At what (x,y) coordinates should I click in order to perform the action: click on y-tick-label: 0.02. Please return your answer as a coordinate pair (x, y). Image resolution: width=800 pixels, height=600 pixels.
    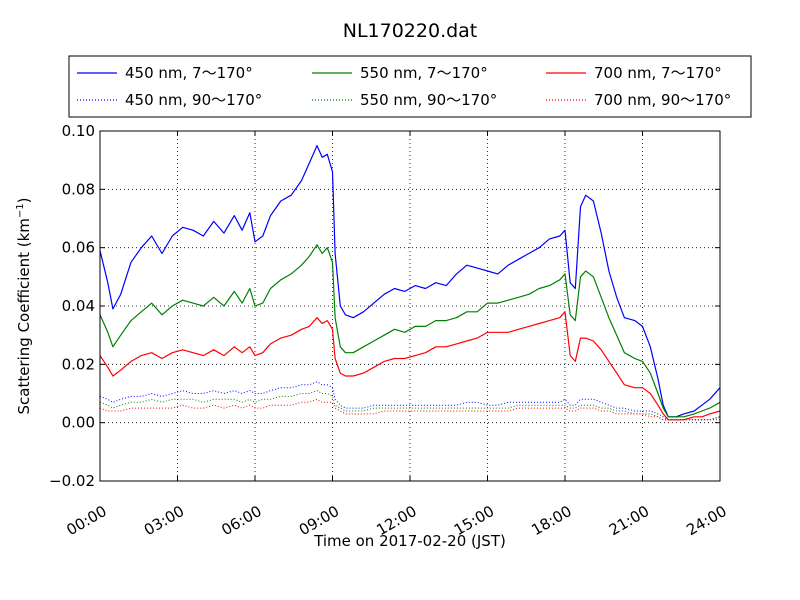
    Looking at the image, I should click on (78, 364).